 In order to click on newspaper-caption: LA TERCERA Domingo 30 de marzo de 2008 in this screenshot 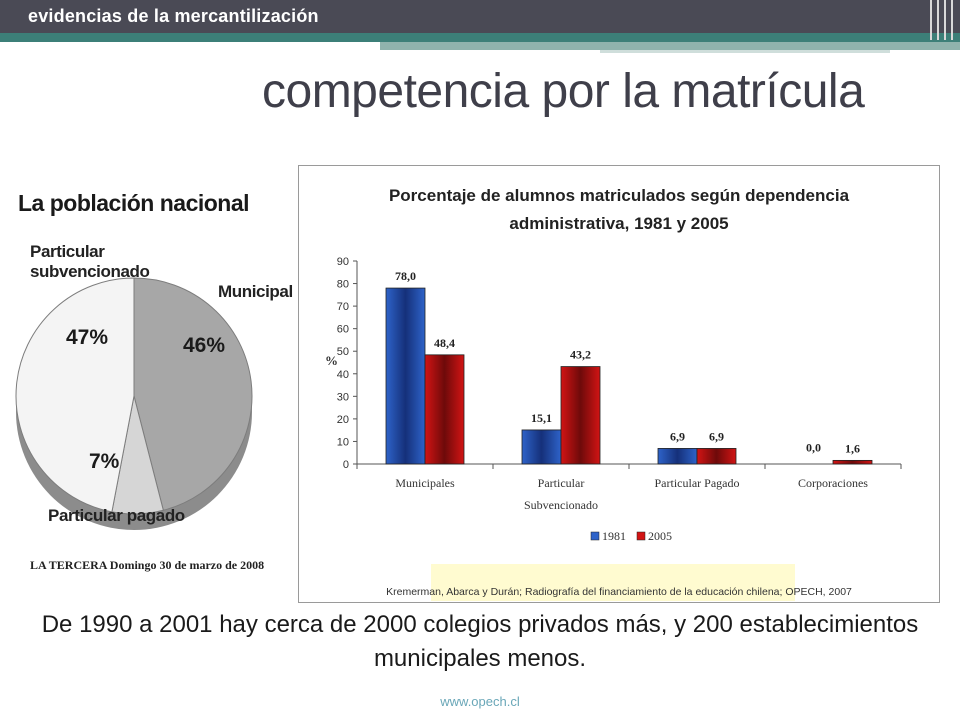, I will do `click(147, 565)`.